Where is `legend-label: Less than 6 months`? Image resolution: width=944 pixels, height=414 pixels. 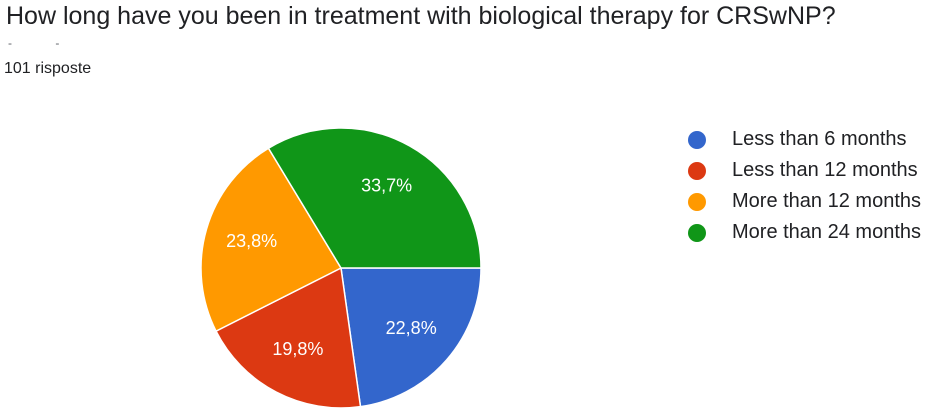 legend-label: Less than 6 months is located at coordinates (819, 139).